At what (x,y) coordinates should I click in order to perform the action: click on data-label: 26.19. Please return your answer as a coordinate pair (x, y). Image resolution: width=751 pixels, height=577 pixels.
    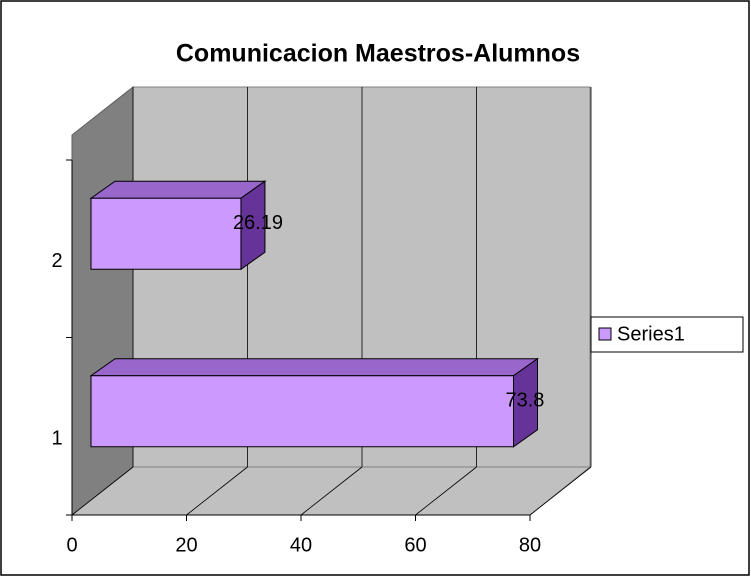
    Looking at the image, I should click on (258, 223).